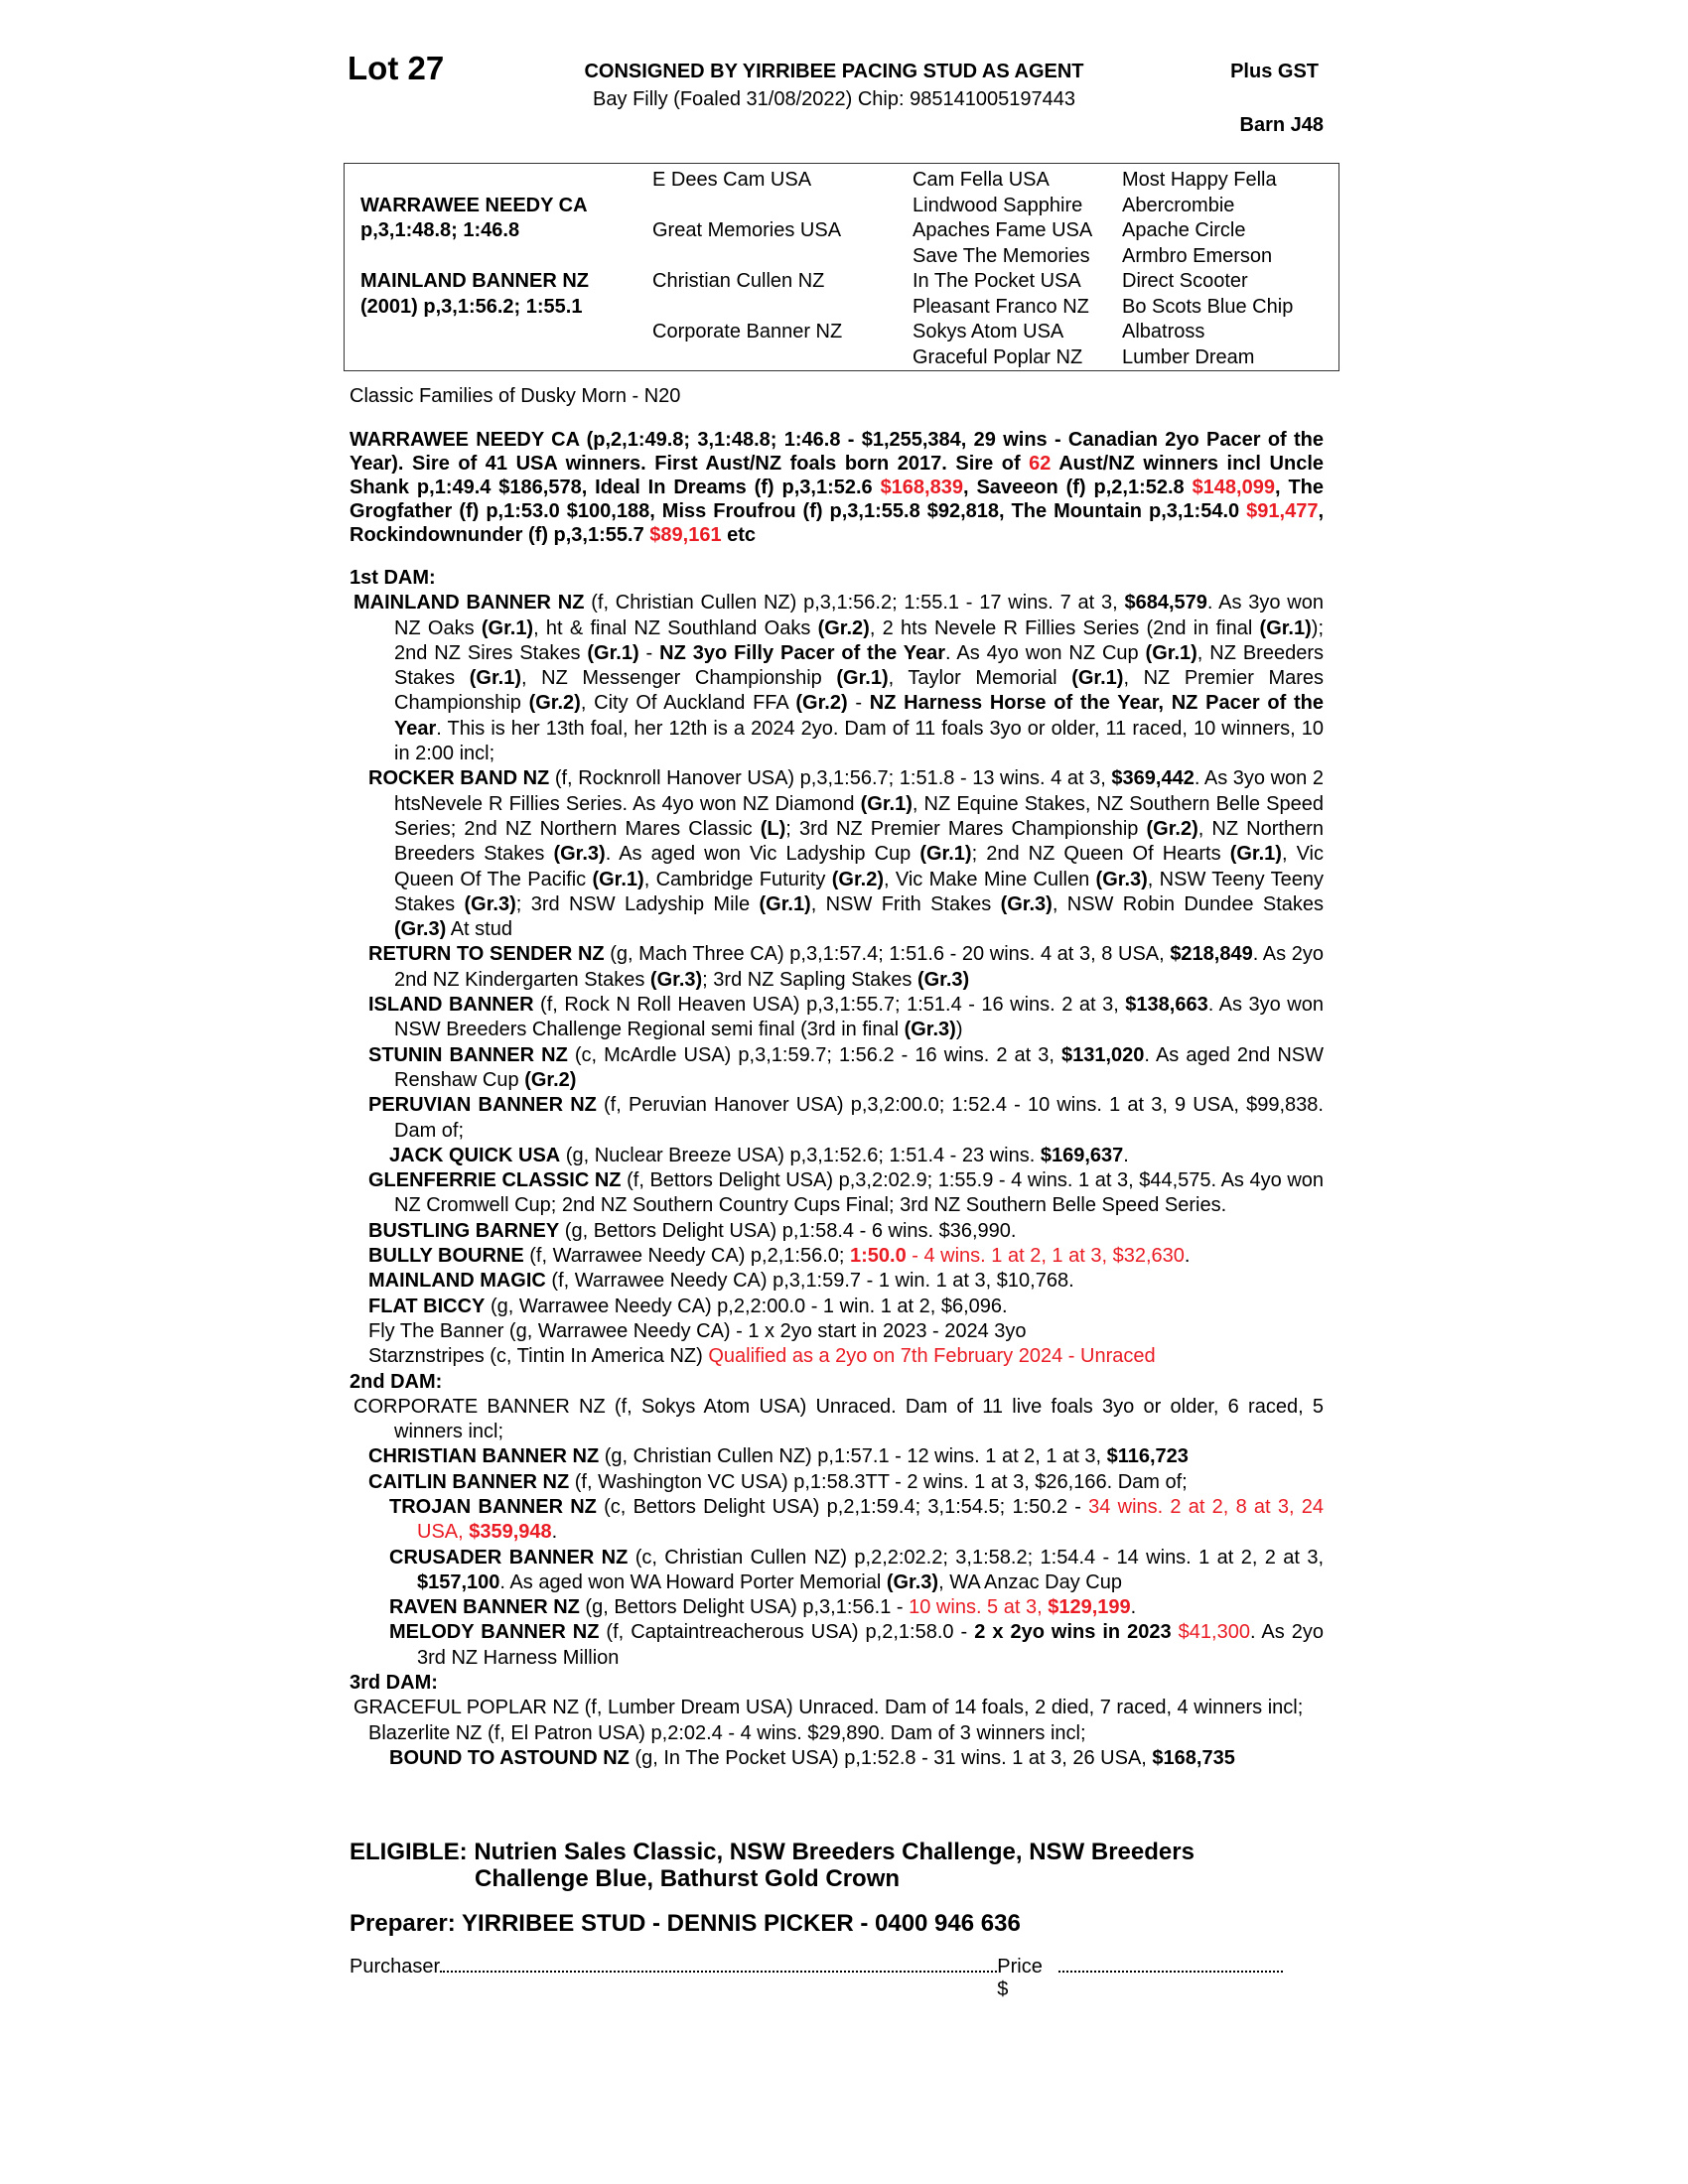 The image size is (1688, 2184). What do you see at coordinates (693, 1581) in the screenshot?
I see `text-run: . As aged won WA Howard Porter Memorial` at bounding box center [693, 1581].